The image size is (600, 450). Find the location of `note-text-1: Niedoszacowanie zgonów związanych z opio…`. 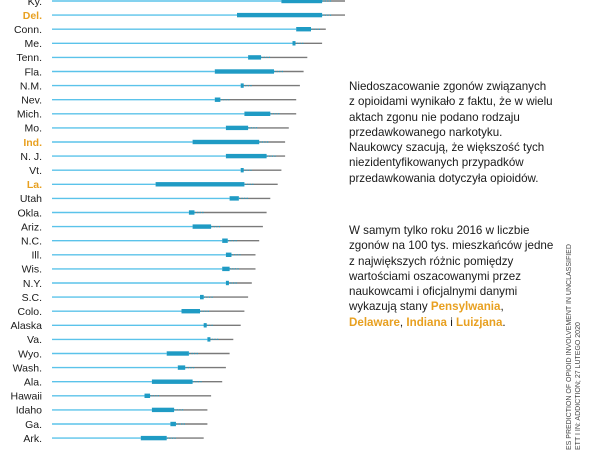

note-text-1: Niedoszacowanie zgonów związanych z opio… is located at coordinates (451, 132).